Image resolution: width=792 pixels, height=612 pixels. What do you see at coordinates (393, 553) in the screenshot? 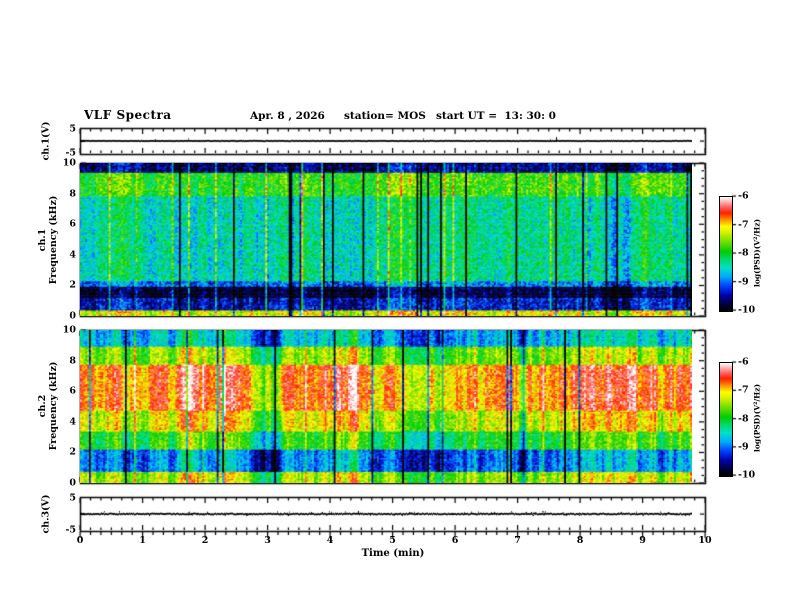
I see `time-axis-label: Time (min)` at bounding box center [393, 553].